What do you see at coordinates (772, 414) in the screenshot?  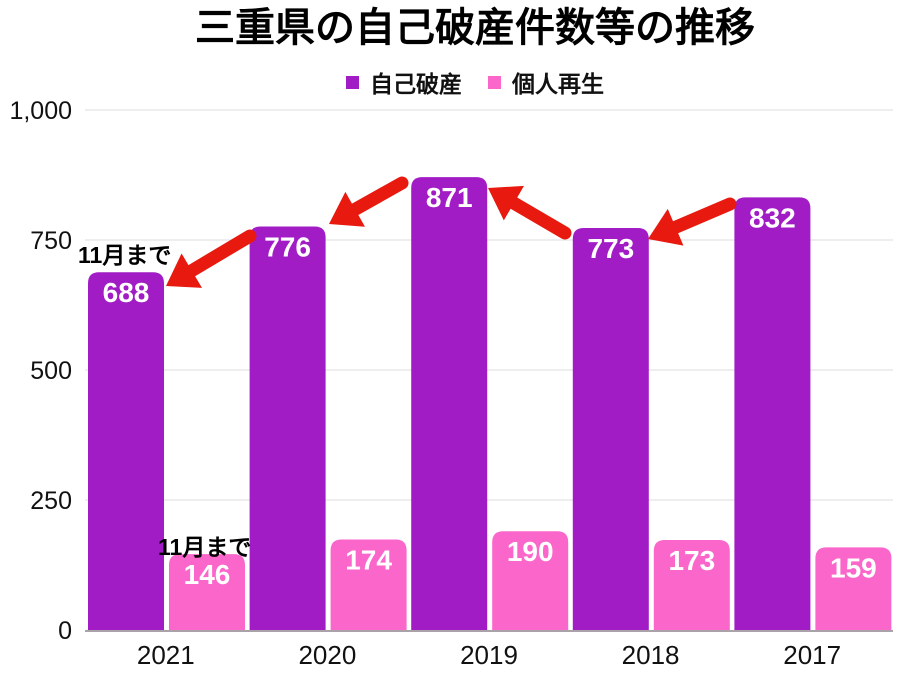 I see `bar-jiko-hasan-2017` at bounding box center [772, 414].